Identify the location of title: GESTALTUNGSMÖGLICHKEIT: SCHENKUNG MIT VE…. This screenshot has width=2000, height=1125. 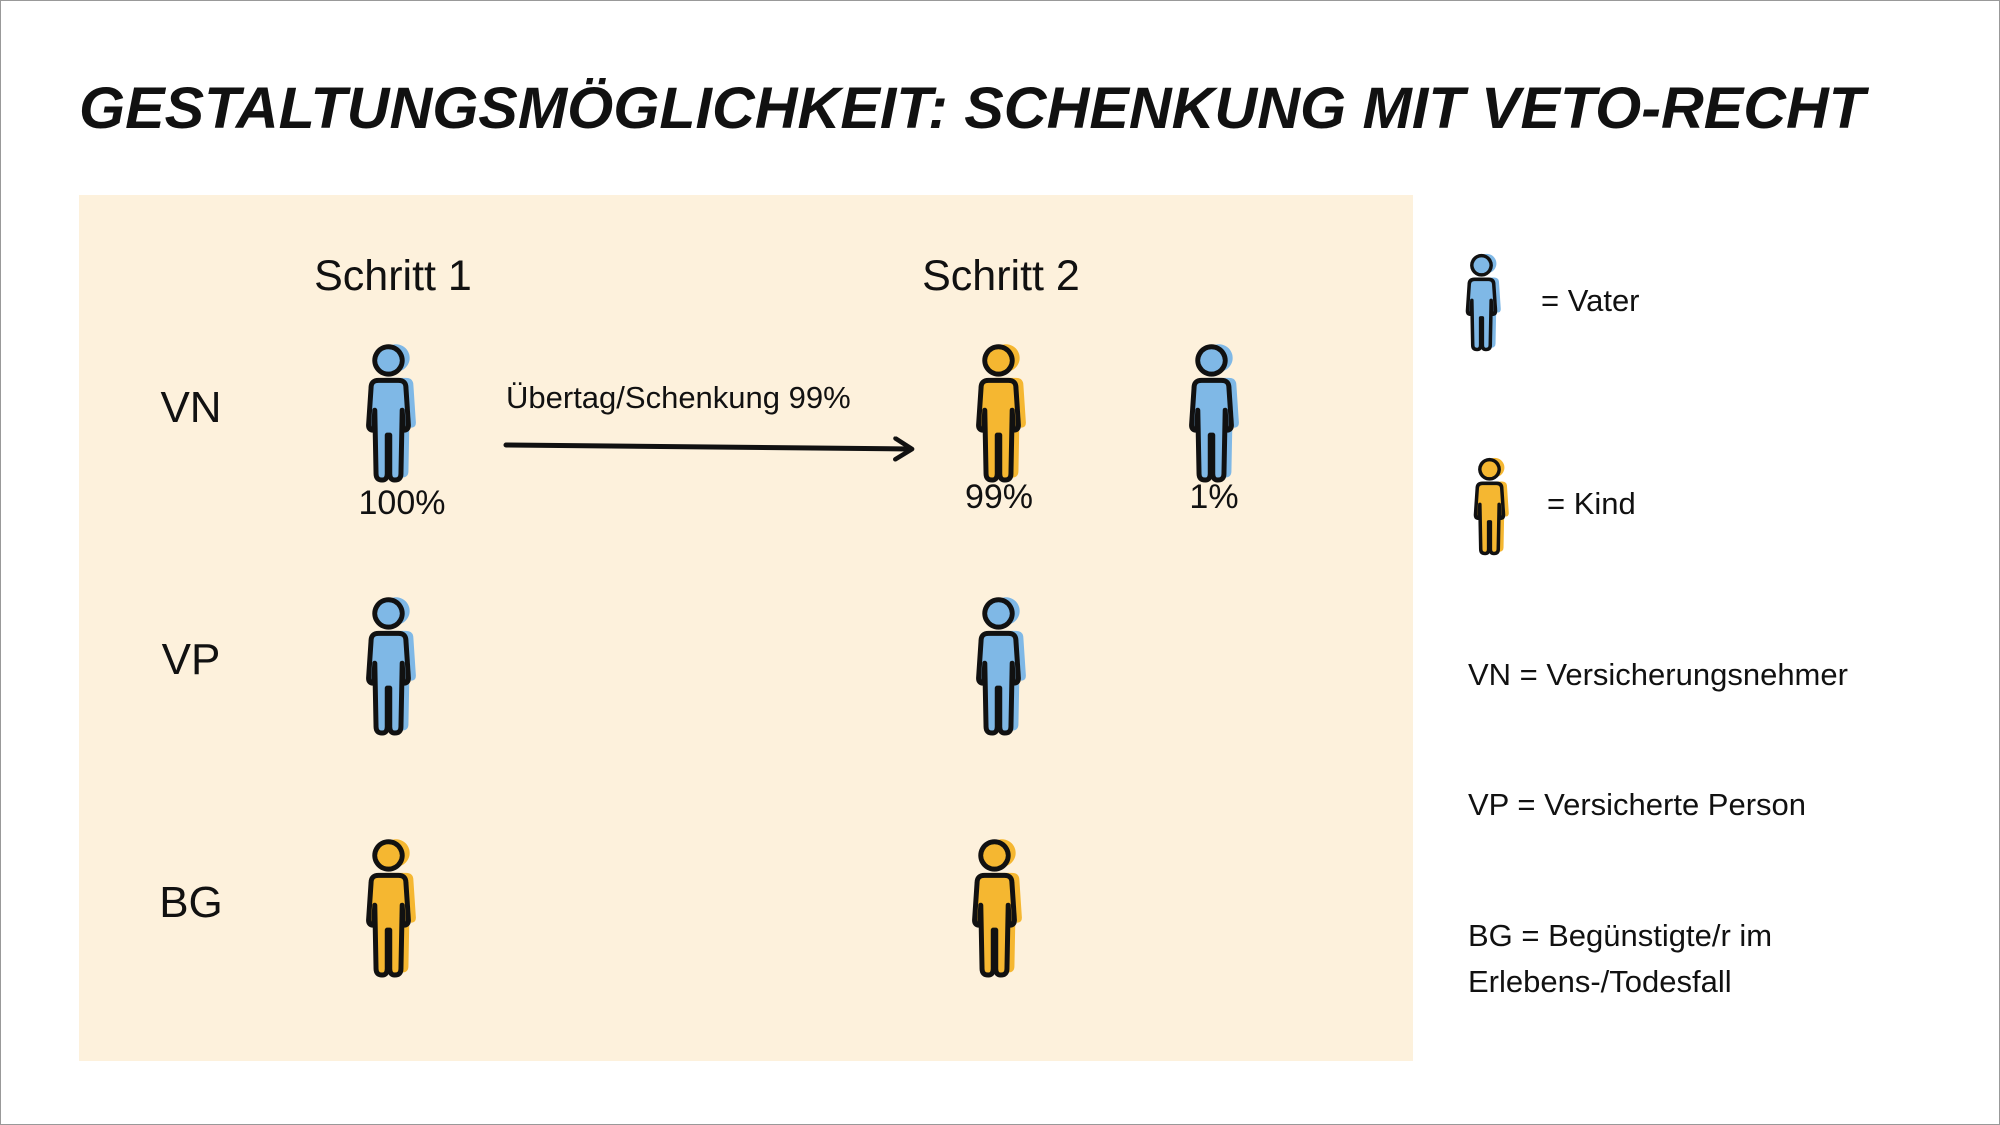
(974, 108).